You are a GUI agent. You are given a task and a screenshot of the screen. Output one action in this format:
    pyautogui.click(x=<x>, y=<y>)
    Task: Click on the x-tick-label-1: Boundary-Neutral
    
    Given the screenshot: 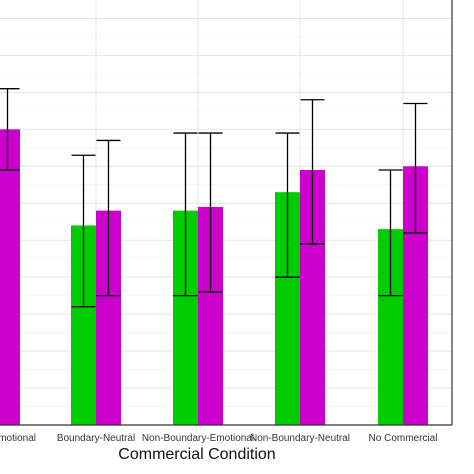 What is the action you would take?
    pyautogui.click(x=96, y=438)
    